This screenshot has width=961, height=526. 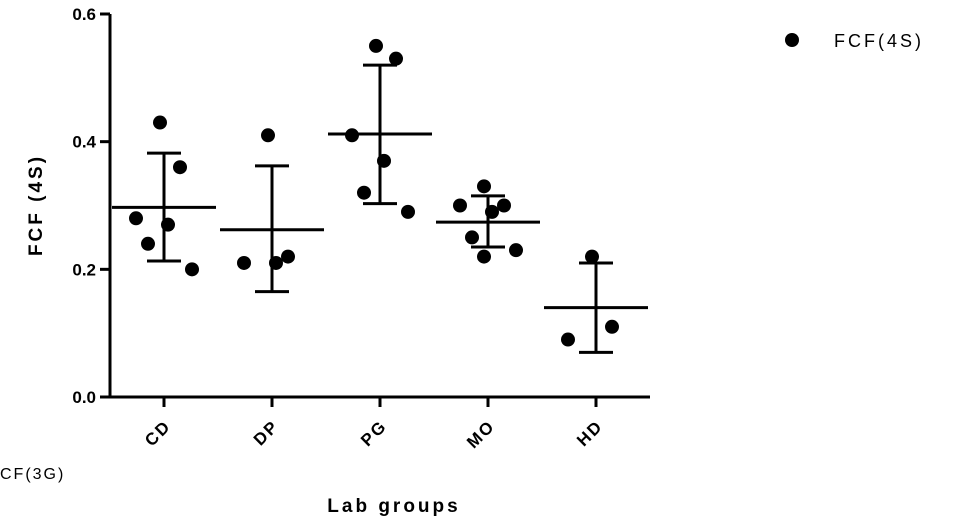 I want to click on legend-label: FCF(4S), so click(x=879, y=41).